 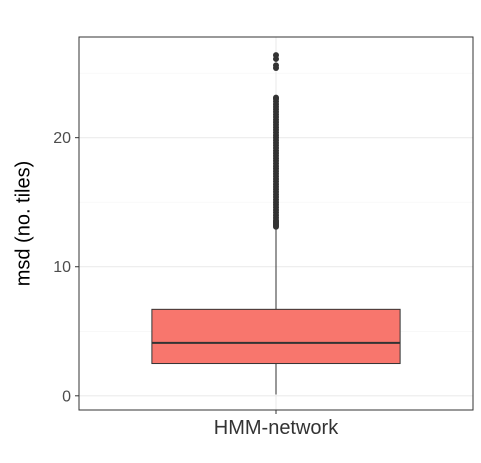 I want to click on y-axis-title: msd (no. tiles), so click(x=23, y=224).